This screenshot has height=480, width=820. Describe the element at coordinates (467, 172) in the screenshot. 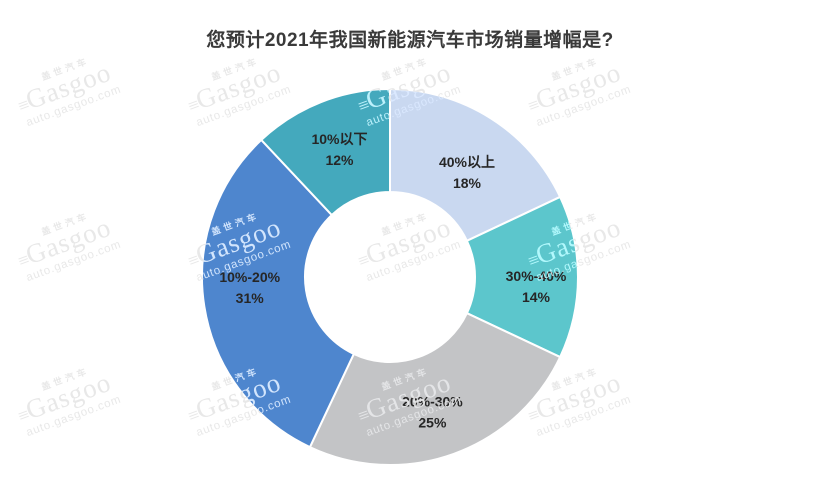

I see `slice-label-0: 40%以上 18%` at that location.